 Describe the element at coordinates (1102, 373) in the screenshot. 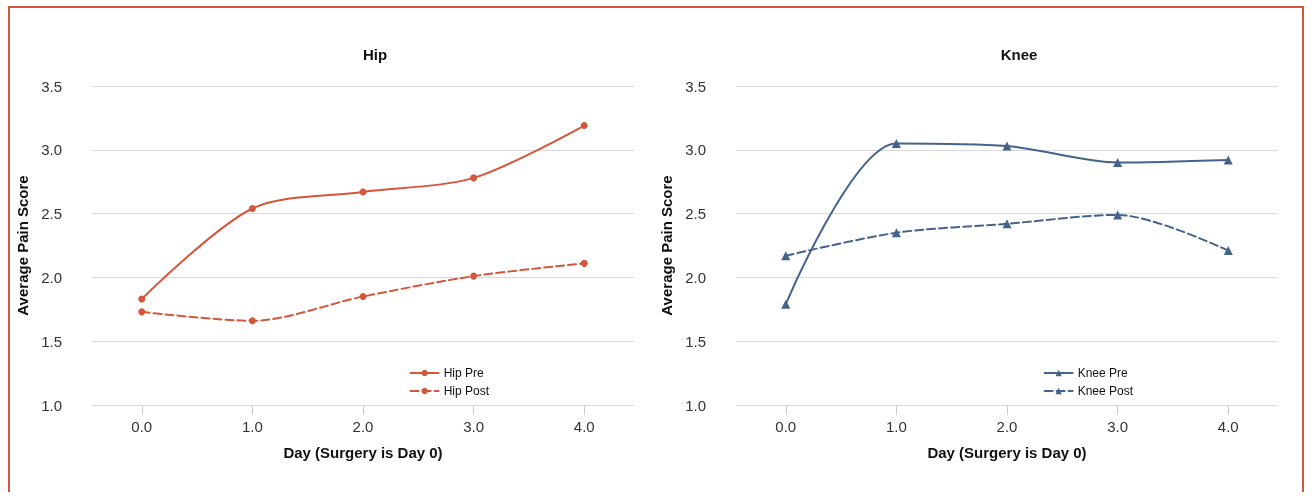

I see `legend-label: Knee Pre` at that location.